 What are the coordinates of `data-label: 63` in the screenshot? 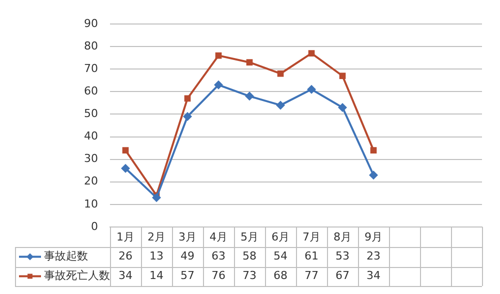 It's located at (219, 256).